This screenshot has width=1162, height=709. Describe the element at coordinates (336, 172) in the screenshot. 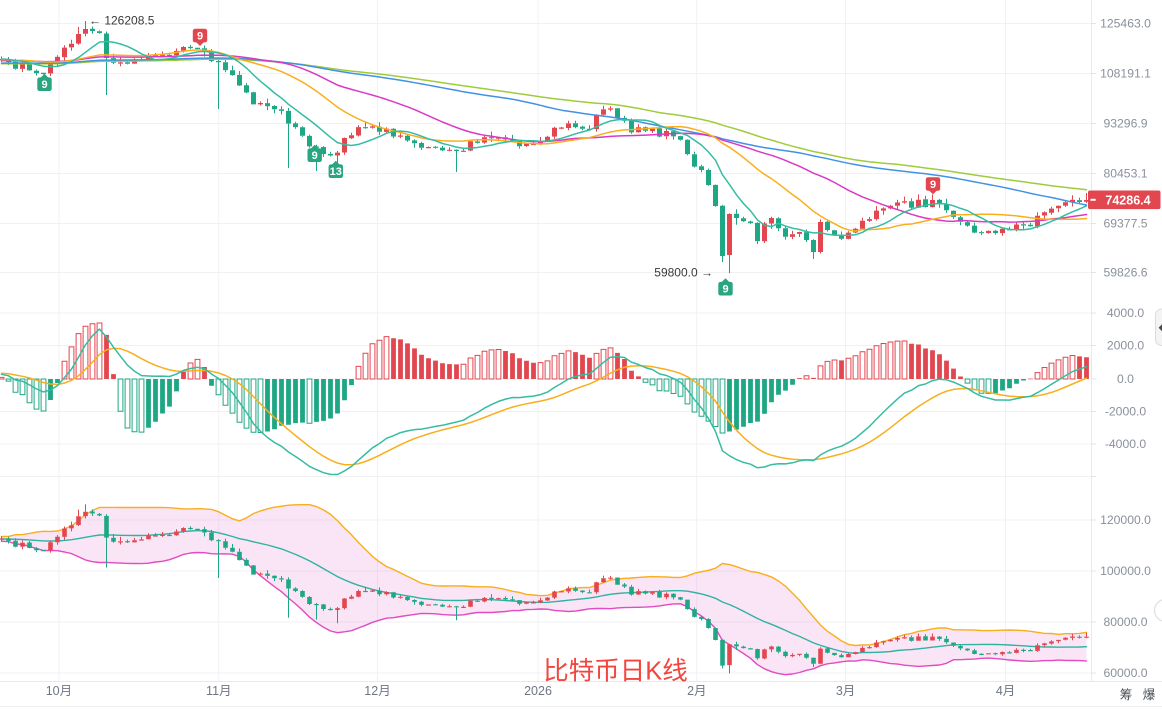

I see `svg-text: 13` at that location.